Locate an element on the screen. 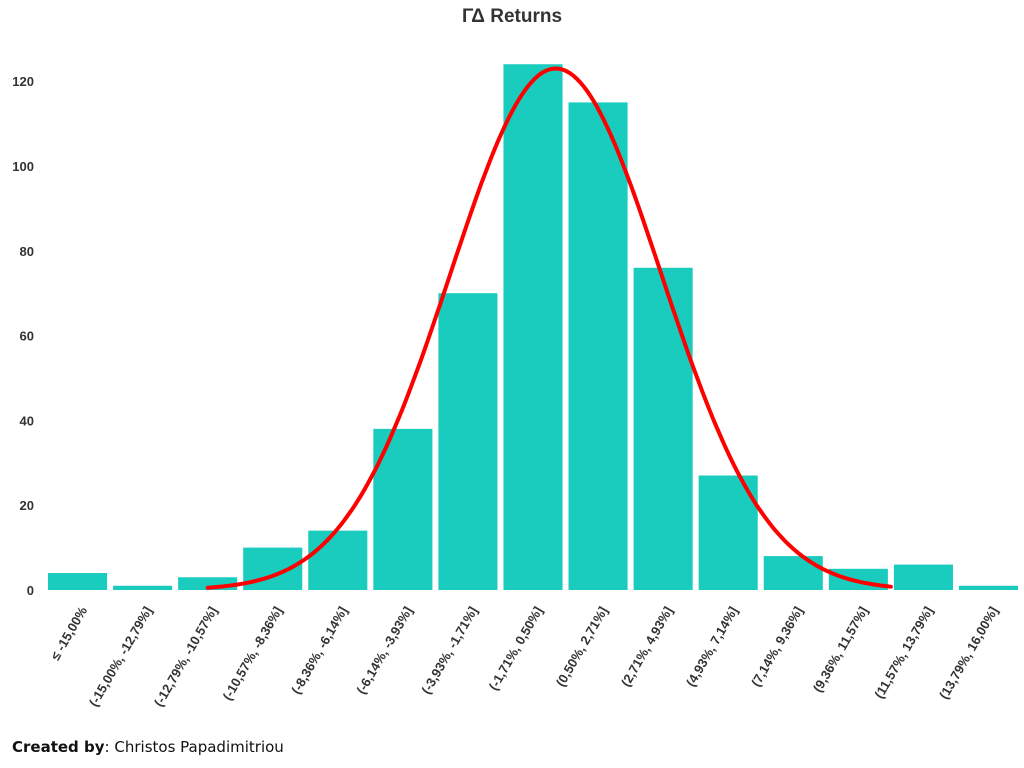 The width and height of the screenshot is (1024, 768). credit-name: Christos Papadimitriou is located at coordinates (199, 747).